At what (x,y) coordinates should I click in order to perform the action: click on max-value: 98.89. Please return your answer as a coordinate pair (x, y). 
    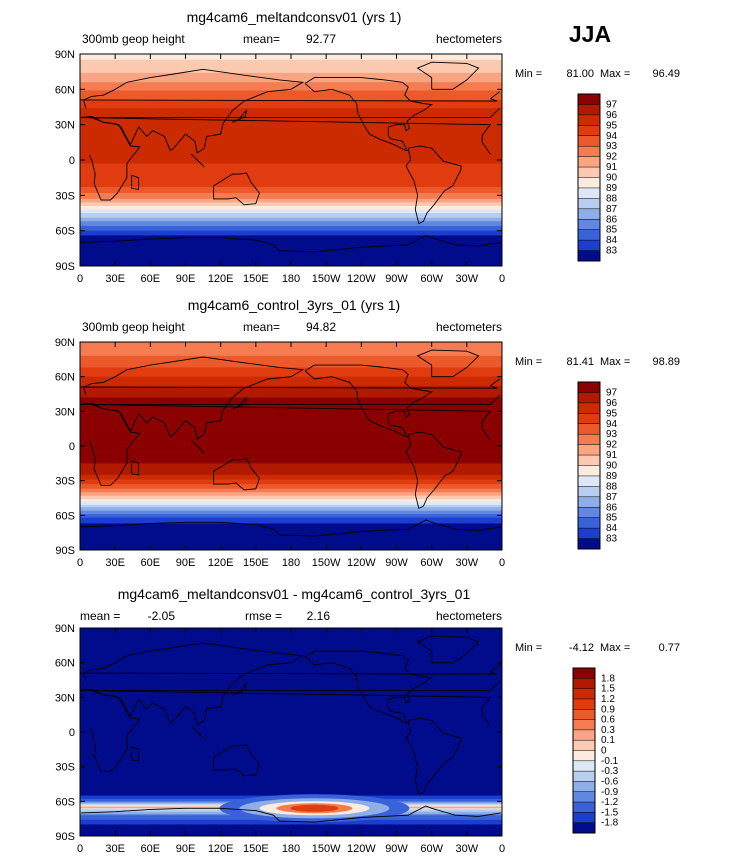
    Looking at the image, I should click on (666, 362).